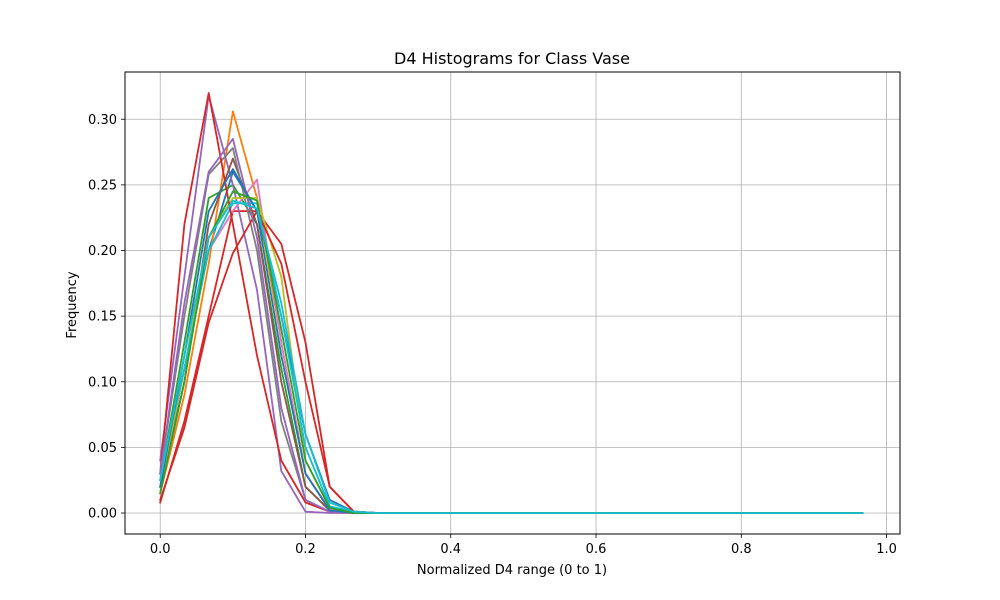 The height and width of the screenshot is (600, 1000). I want to click on x-axis-title: Normalized D4 range (0 to 1), so click(512, 570).